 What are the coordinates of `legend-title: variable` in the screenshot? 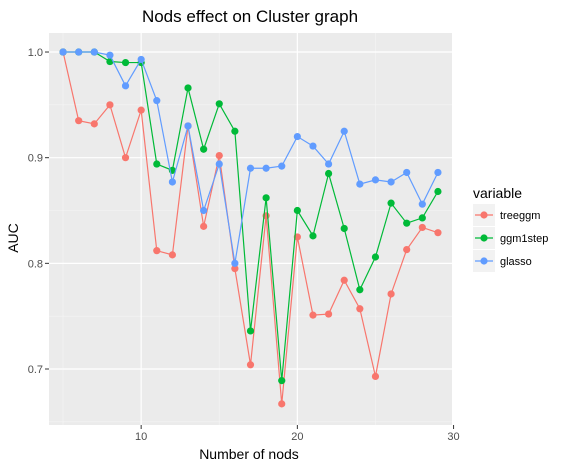 It's located at (497, 193).